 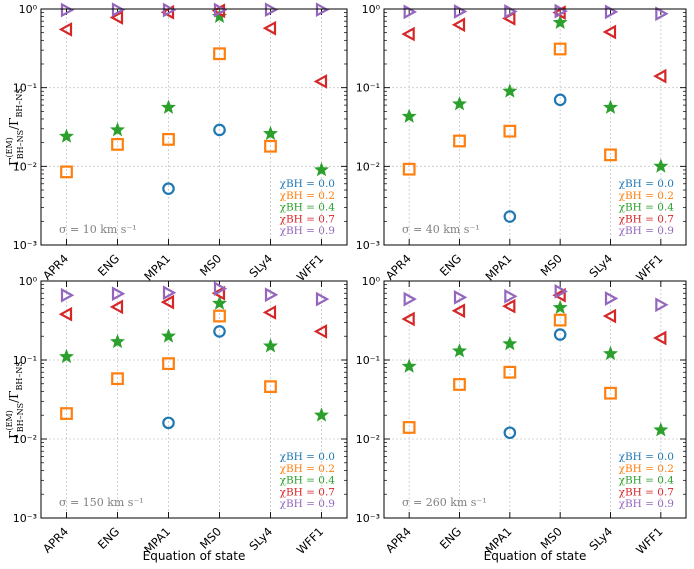 I want to click on sigma-annotation: σ = 10 km s⁻¹, so click(x=98, y=229).